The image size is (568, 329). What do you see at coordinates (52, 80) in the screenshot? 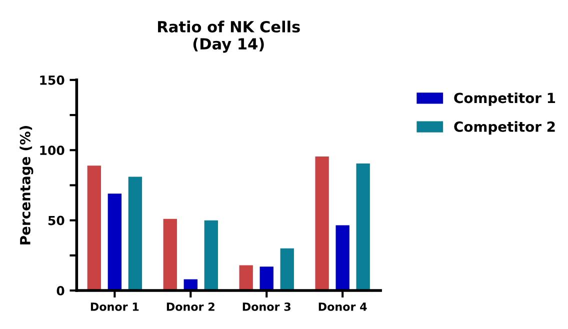
I see `y-tick-label: 150` at bounding box center [52, 80].